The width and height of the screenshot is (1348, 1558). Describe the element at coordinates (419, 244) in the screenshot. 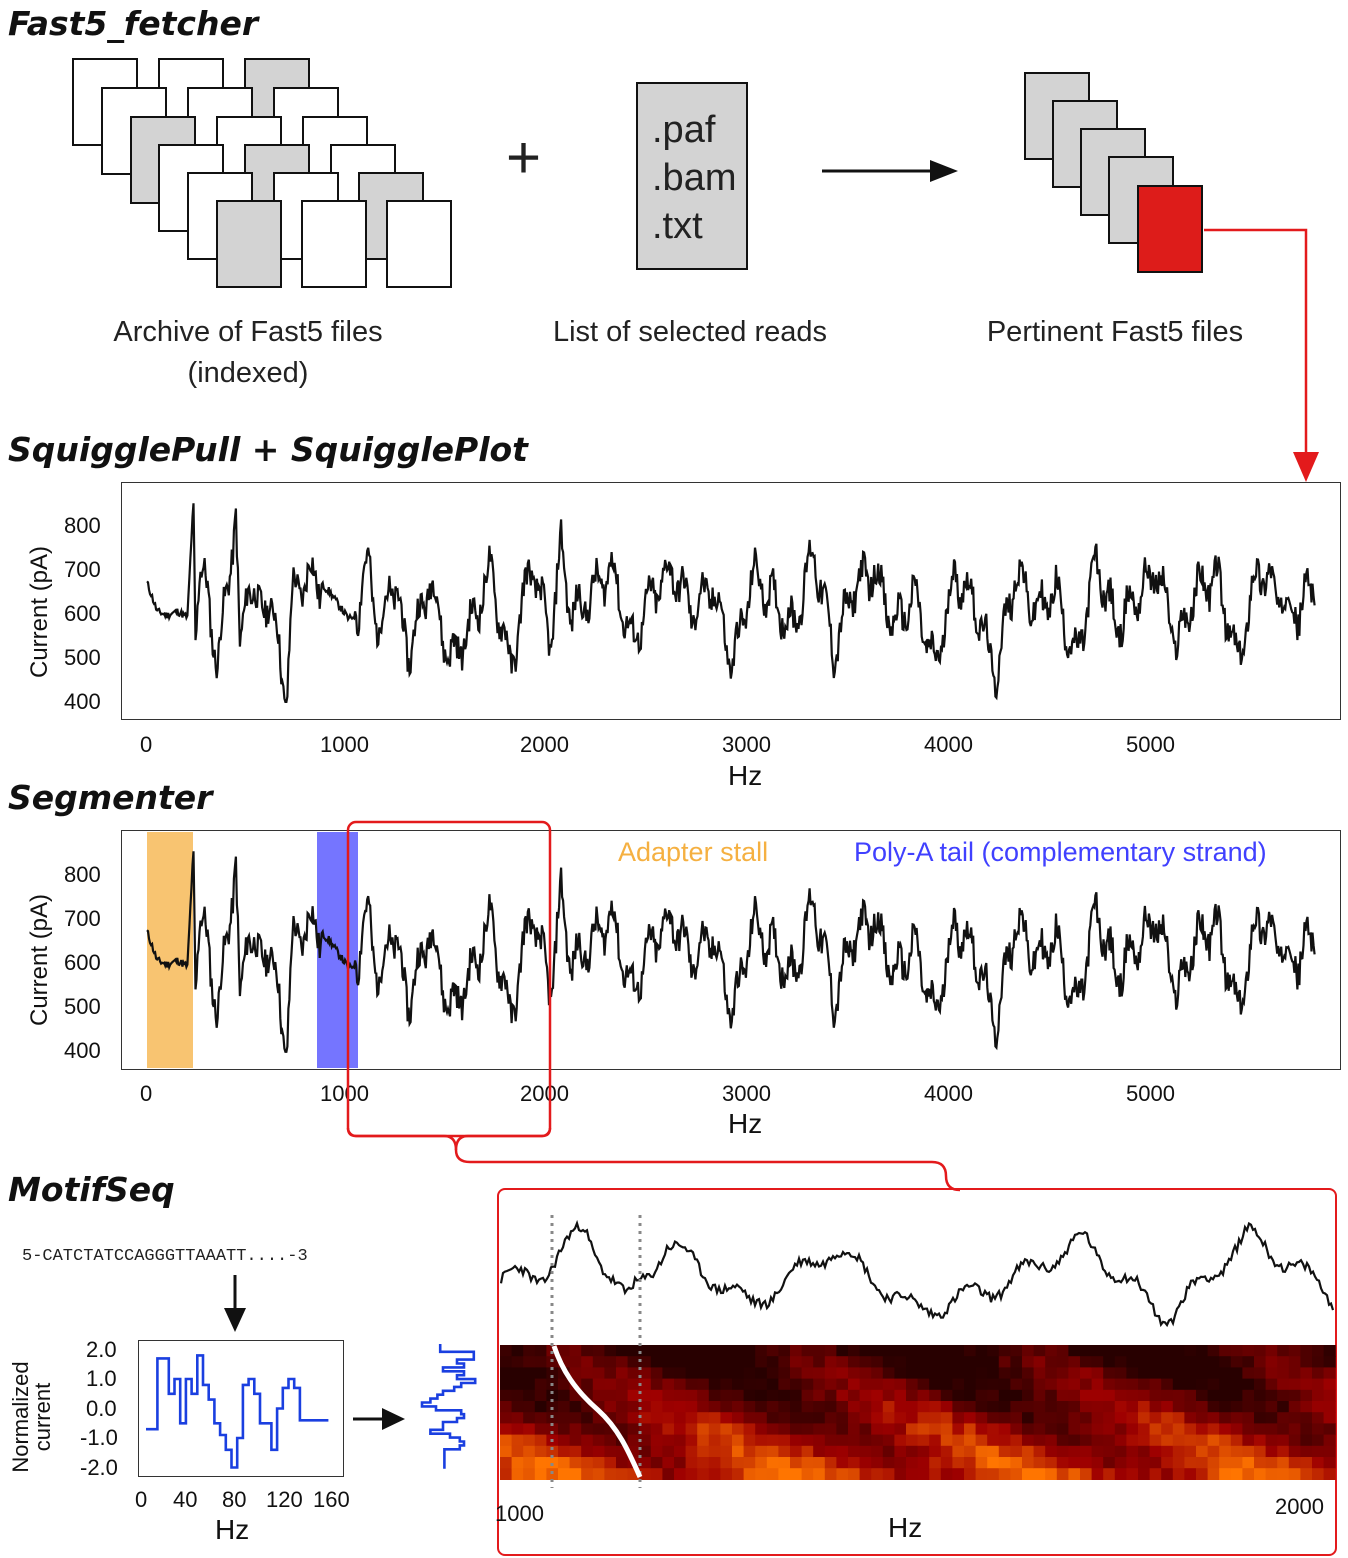

I see `fast5-file-card` at that location.